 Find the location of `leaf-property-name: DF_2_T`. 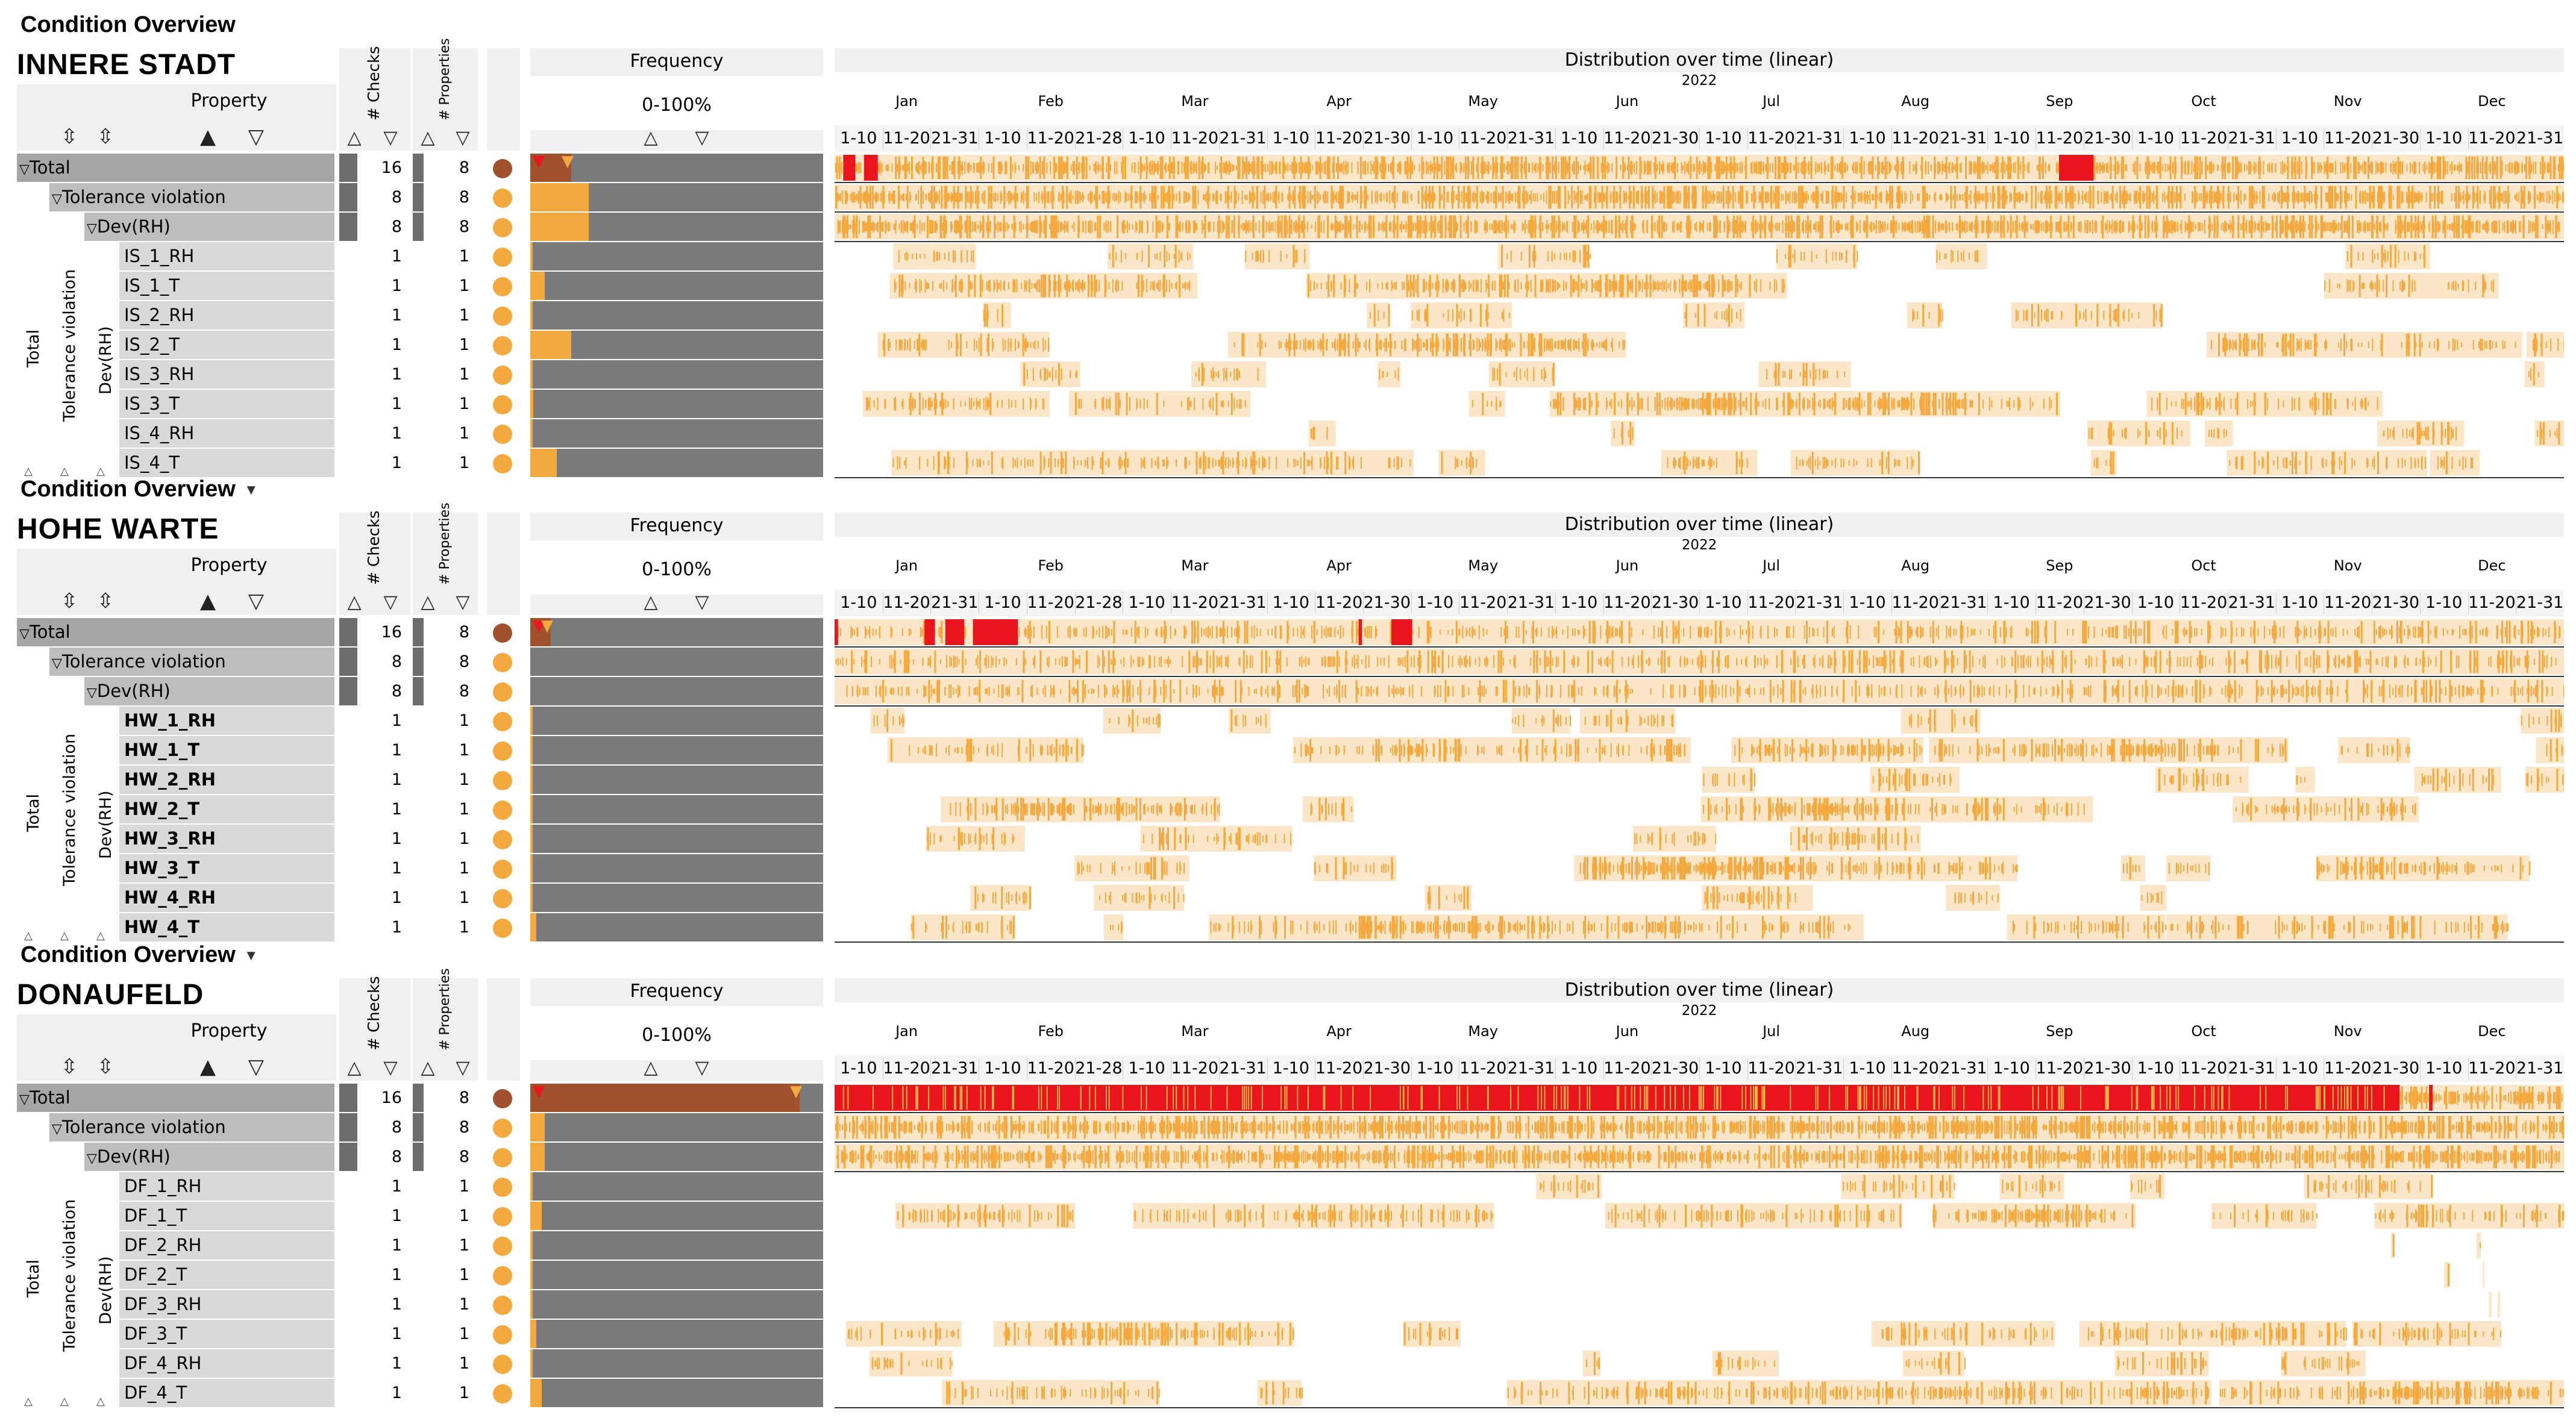

leaf-property-name: DF_2_T is located at coordinates (155, 1274).